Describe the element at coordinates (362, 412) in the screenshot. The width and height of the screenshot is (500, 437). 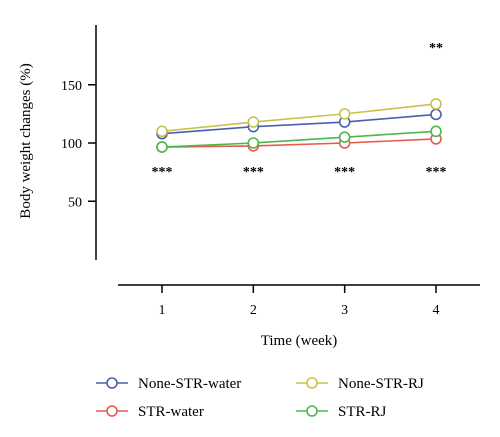
I see `legend-label: STR-RJ` at that location.